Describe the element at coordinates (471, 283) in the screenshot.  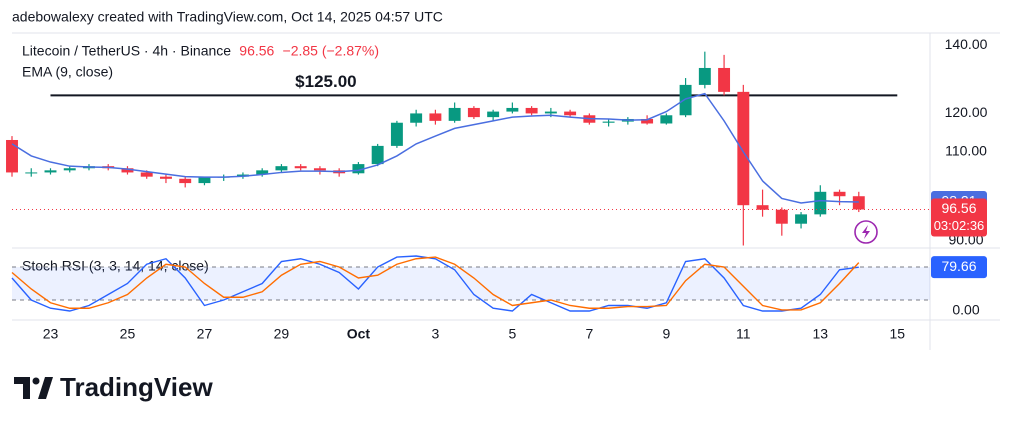
I see `band-fill` at that location.